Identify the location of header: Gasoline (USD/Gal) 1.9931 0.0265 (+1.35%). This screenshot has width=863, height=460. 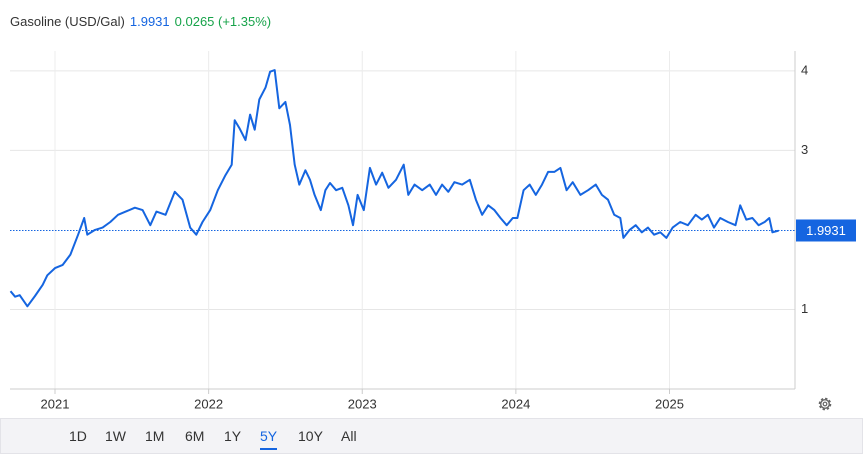
(143, 21).